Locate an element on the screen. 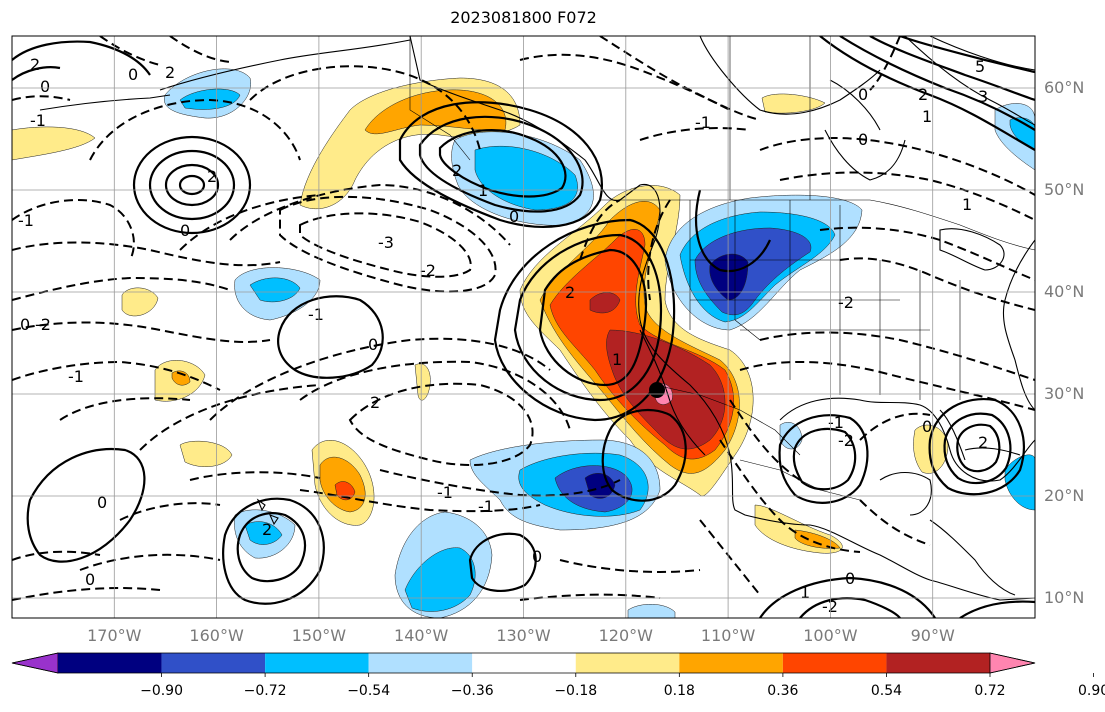  contour-solid-baja-low is located at coordinates (644, 455).